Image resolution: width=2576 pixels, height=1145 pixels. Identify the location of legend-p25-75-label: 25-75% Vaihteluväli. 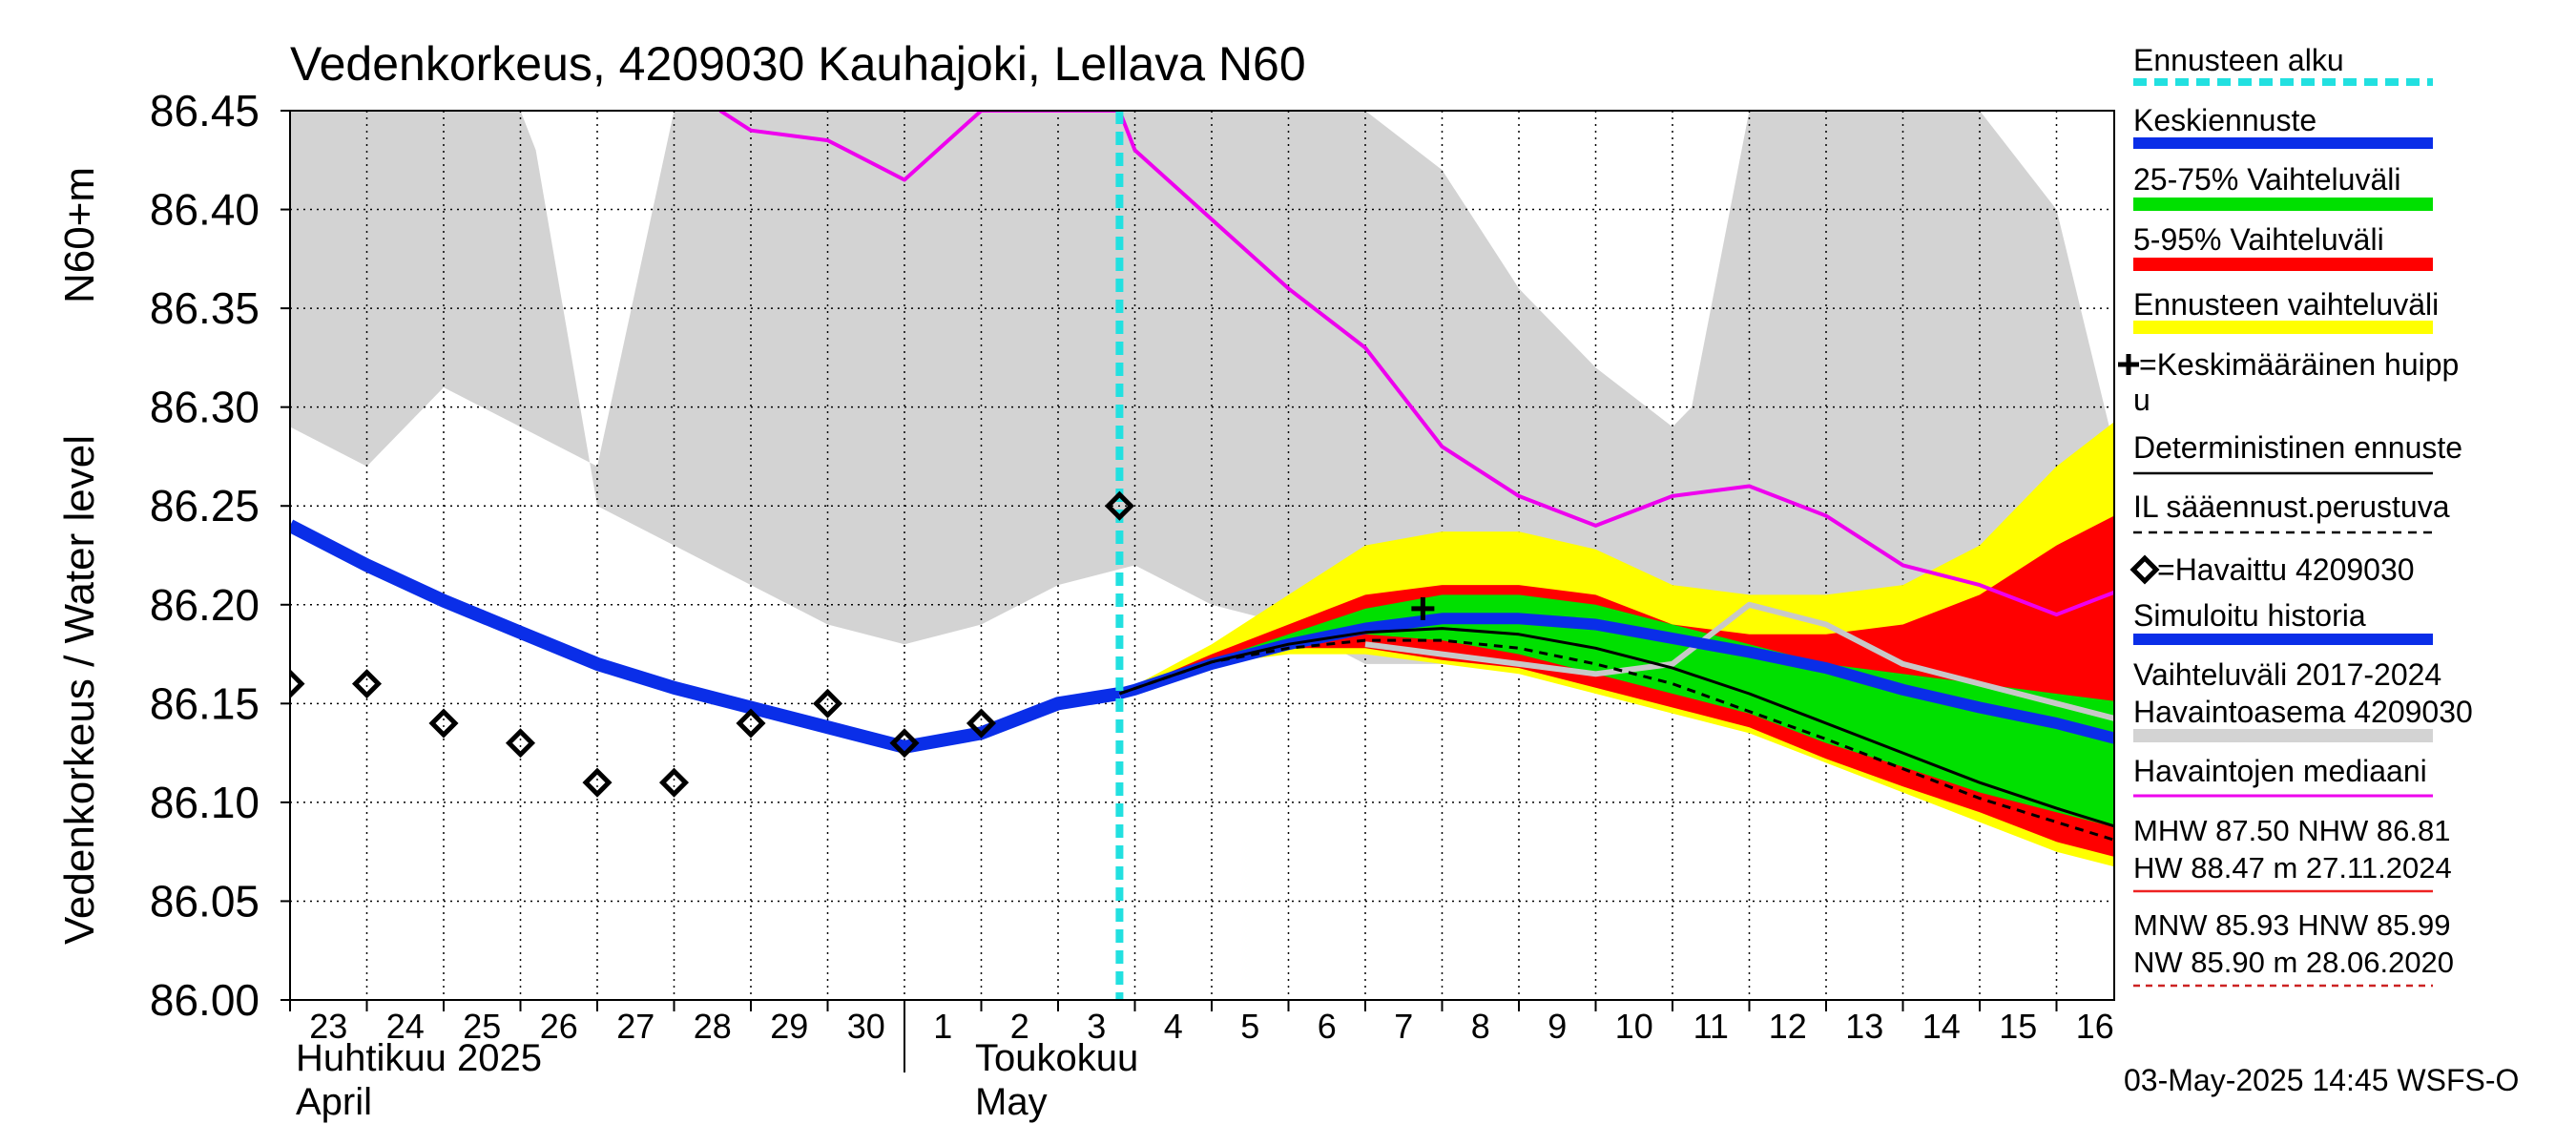
(2266, 179).